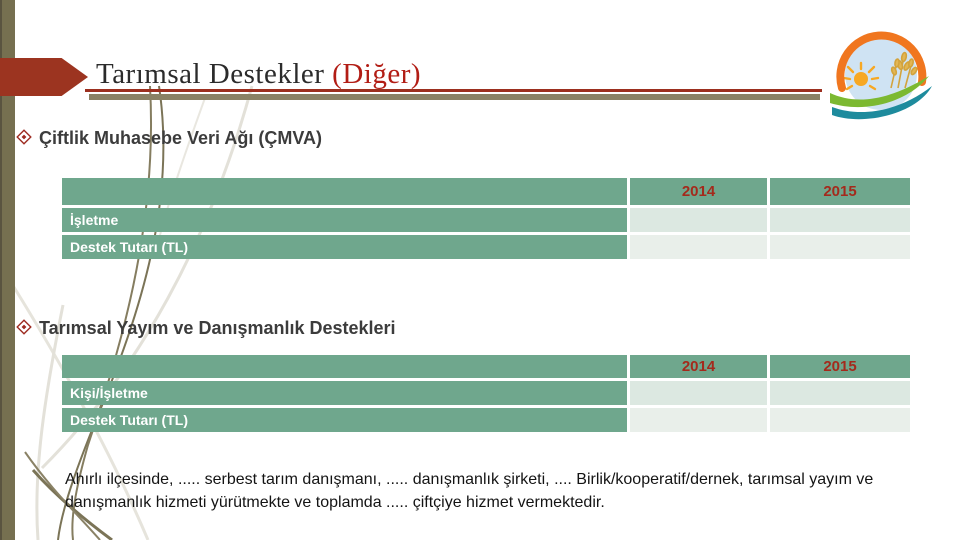 This screenshot has width=960, height=540. I want to click on section-heading-yayim: Tarımsal Yayım ve Danışmanlık Destekleri, so click(206, 328).